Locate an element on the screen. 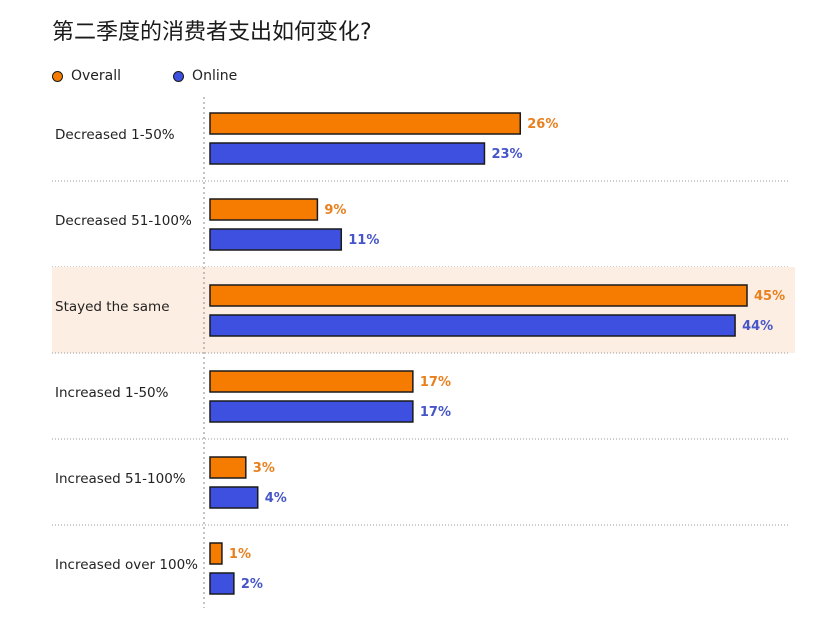 The height and width of the screenshot is (629, 816). data-label-overall-stayed-the-same: 45% is located at coordinates (769, 296).